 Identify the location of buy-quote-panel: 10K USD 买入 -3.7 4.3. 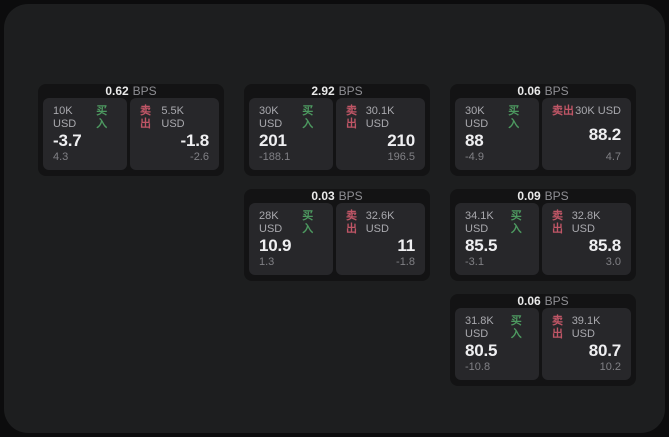
(85, 134).